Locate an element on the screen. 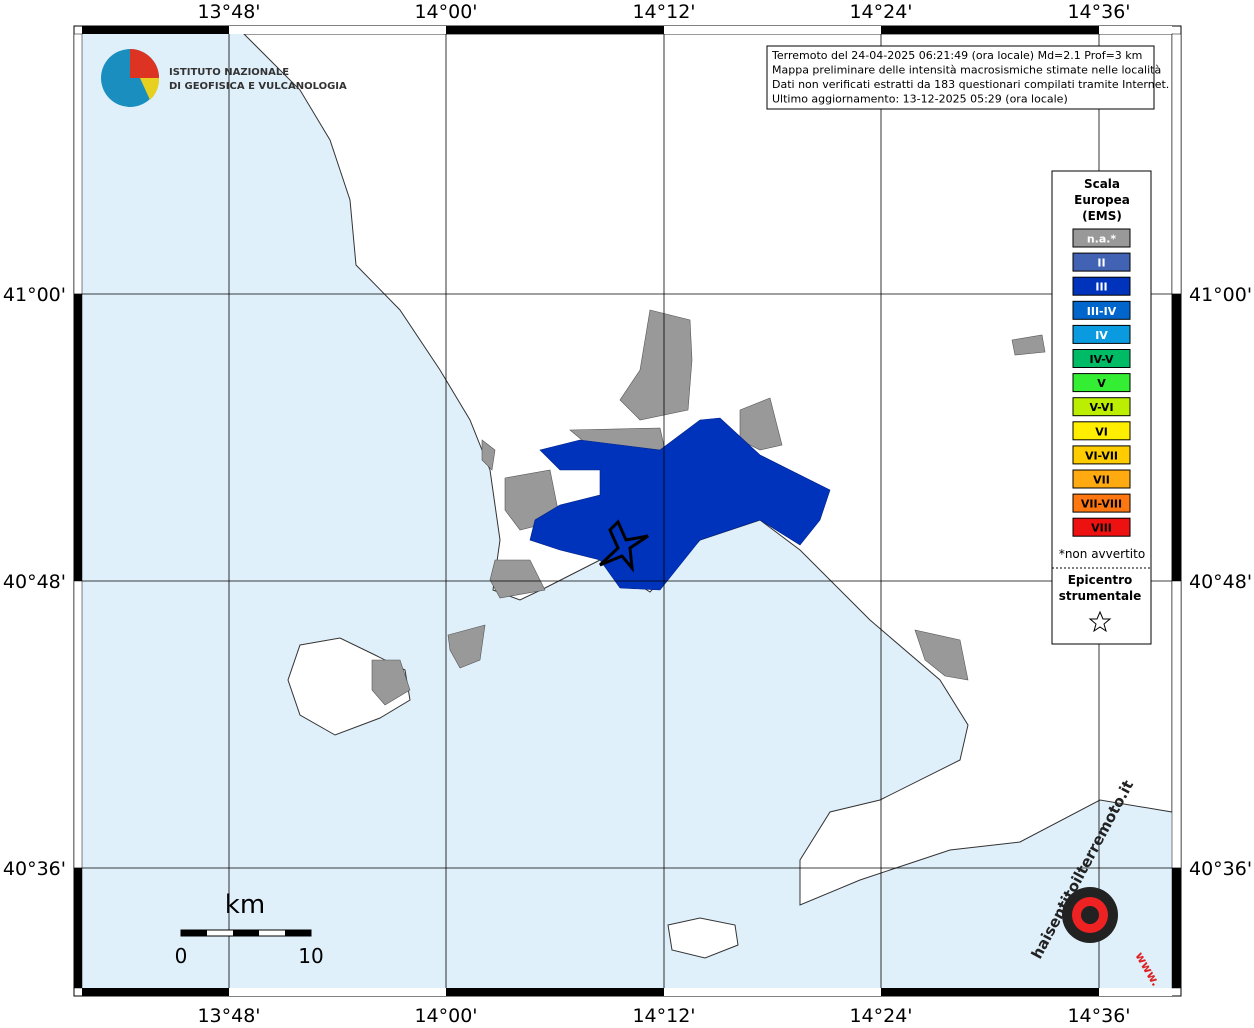 Image resolution: width=1254 pixels, height=1028 pixels. legend-label: VI is located at coordinates (1101, 431).